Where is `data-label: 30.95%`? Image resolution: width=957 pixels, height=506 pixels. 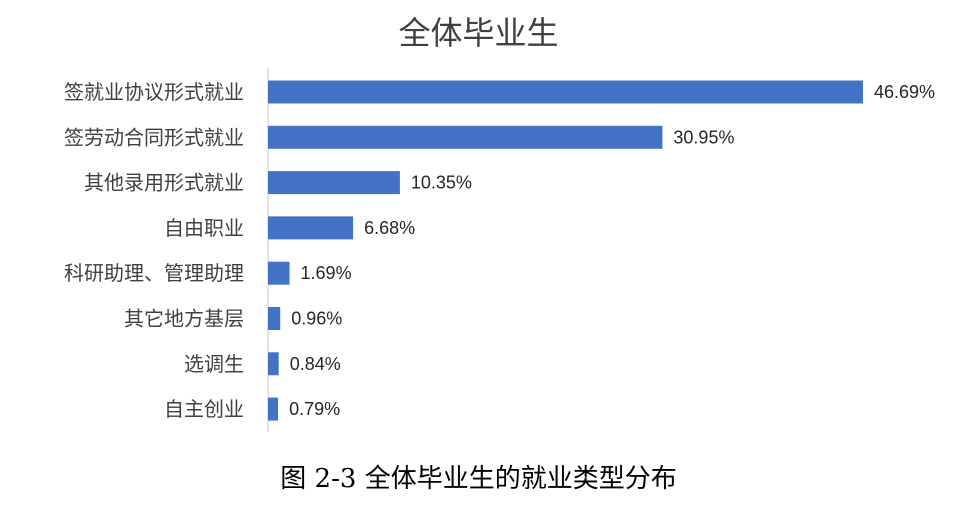
data-label: 30.95% is located at coordinates (703, 137).